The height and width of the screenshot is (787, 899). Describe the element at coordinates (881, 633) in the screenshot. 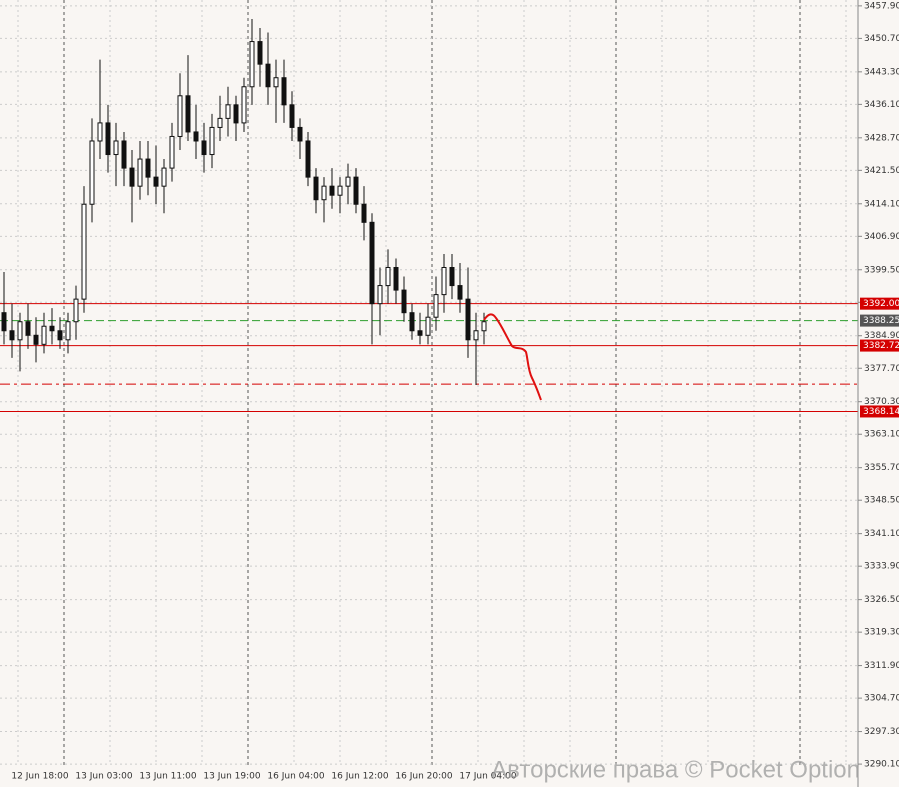

I see `y-tick-label: 3319.30` at that location.